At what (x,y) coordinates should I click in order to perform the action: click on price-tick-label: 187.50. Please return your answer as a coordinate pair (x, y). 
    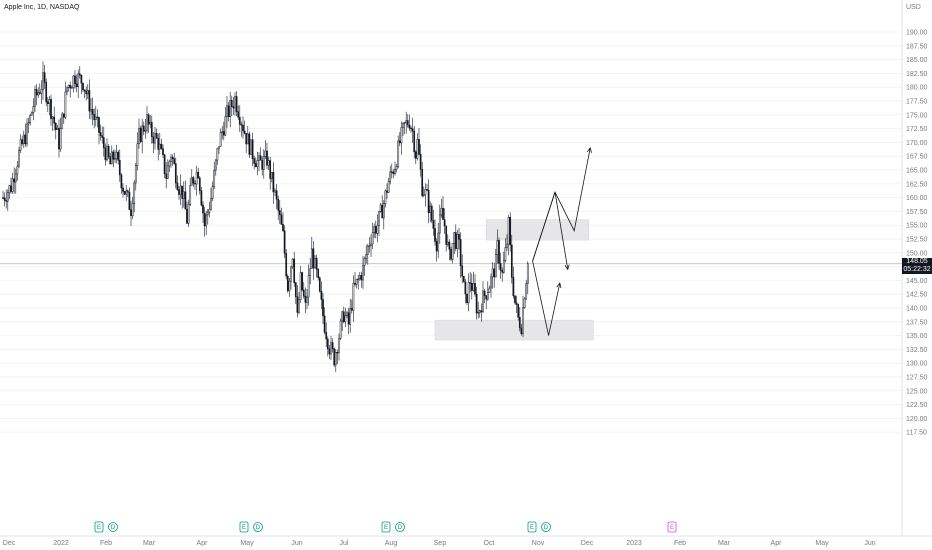
    Looking at the image, I should click on (917, 46).